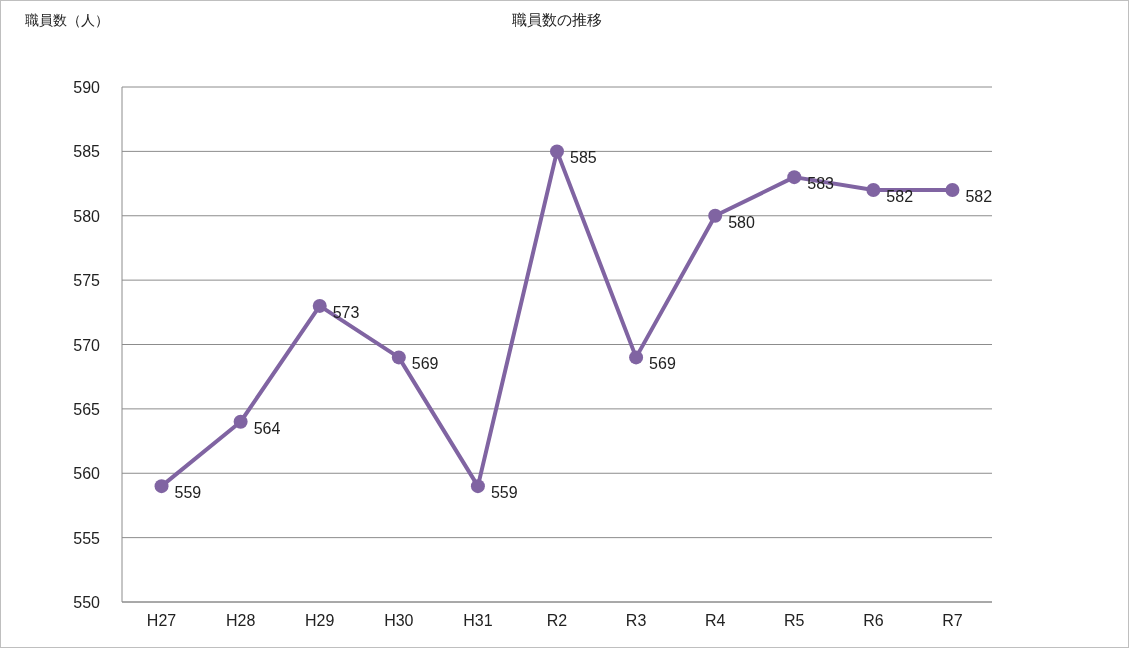 This screenshot has width=1129, height=648. I want to click on y-tick-label: 585, so click(87, 152).